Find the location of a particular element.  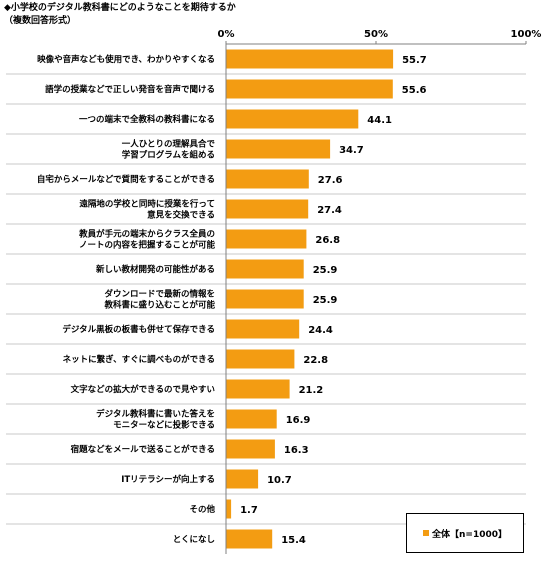

category-label: 自宅からメールなどで質問をすることができる is located at coordinates (126, 179).